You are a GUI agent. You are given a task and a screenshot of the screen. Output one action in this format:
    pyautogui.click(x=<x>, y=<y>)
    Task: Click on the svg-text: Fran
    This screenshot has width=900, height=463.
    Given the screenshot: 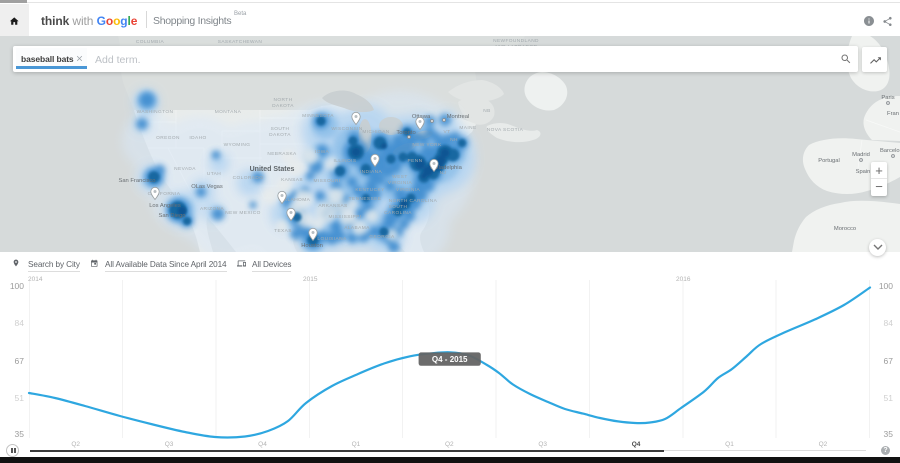 What is the action you would take?
    pyautogui.click(x=893, y=114)
    